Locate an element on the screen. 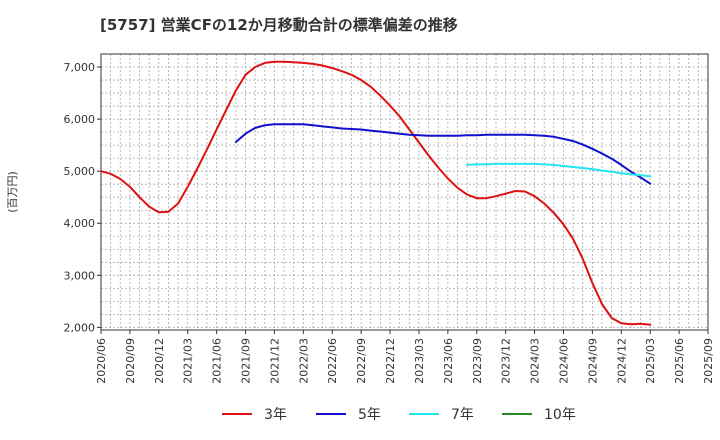  legend-label-4: 10年 is located at coordinates (560, 415).